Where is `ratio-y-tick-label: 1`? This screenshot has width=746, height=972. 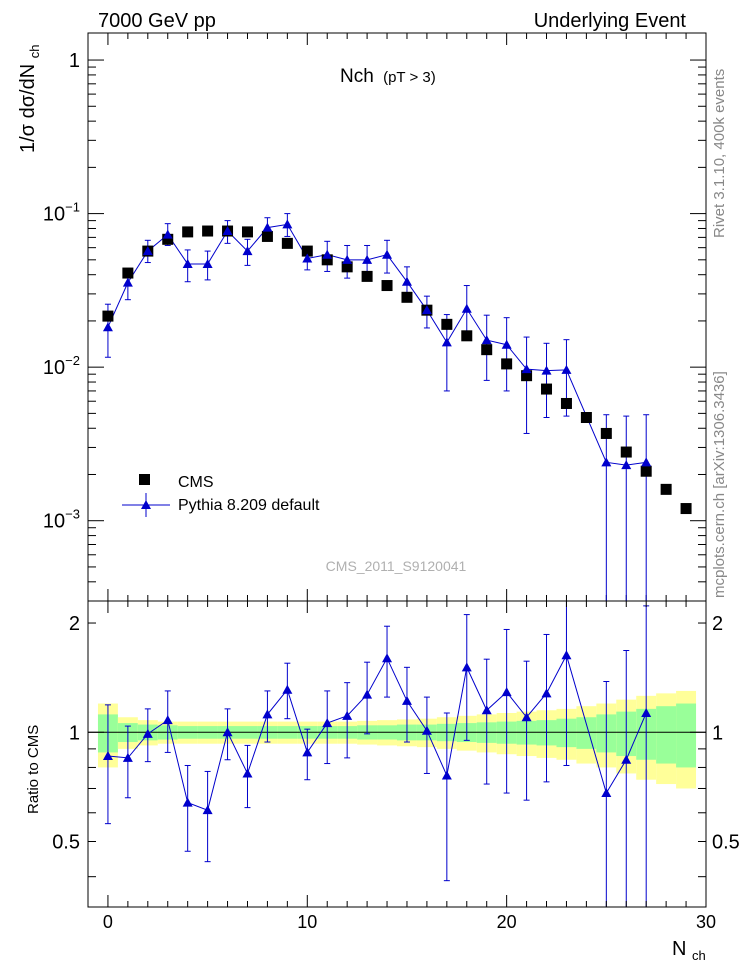
ratio-y-tick-label: 1 is located at coordinates (74, 733).